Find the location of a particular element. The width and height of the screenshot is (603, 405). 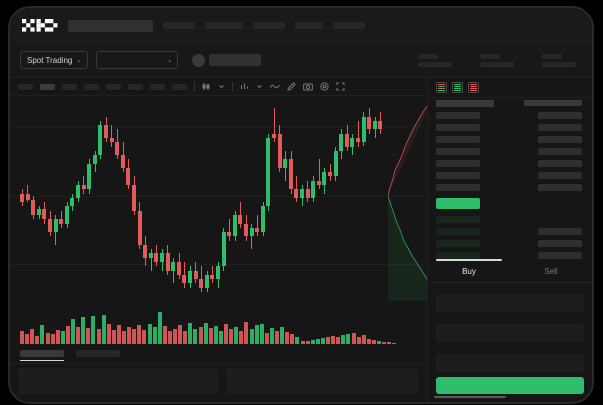

orders-content-right is located at coordinates (322, 381).